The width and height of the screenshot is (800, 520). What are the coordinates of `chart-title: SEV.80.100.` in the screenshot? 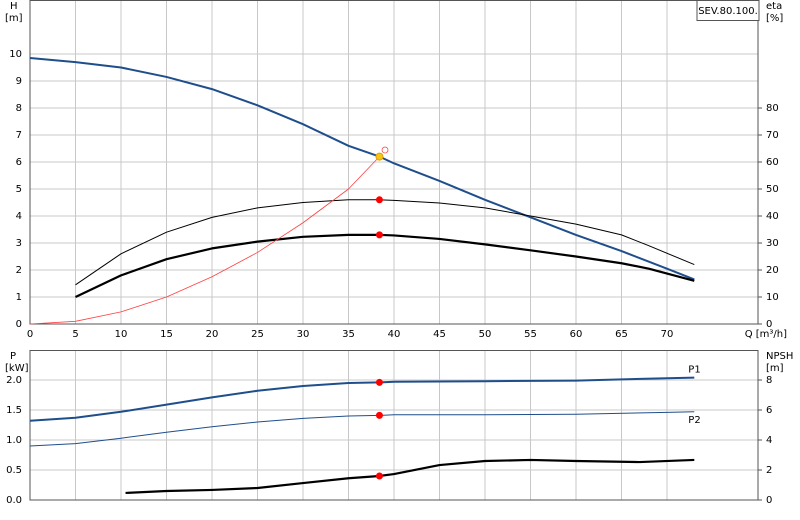 It's located at (728, 11).